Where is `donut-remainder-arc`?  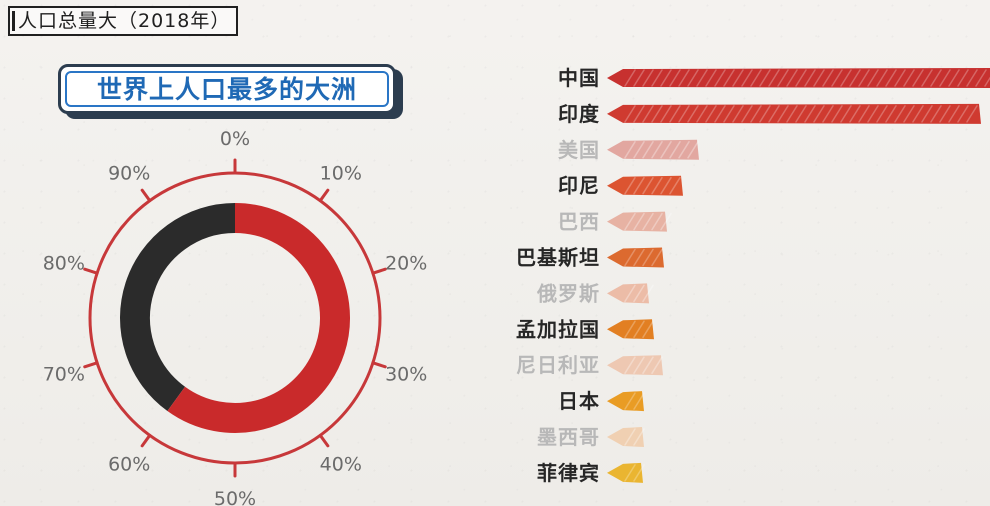
donut-remainder-arc is located at coordinates (178, 307).